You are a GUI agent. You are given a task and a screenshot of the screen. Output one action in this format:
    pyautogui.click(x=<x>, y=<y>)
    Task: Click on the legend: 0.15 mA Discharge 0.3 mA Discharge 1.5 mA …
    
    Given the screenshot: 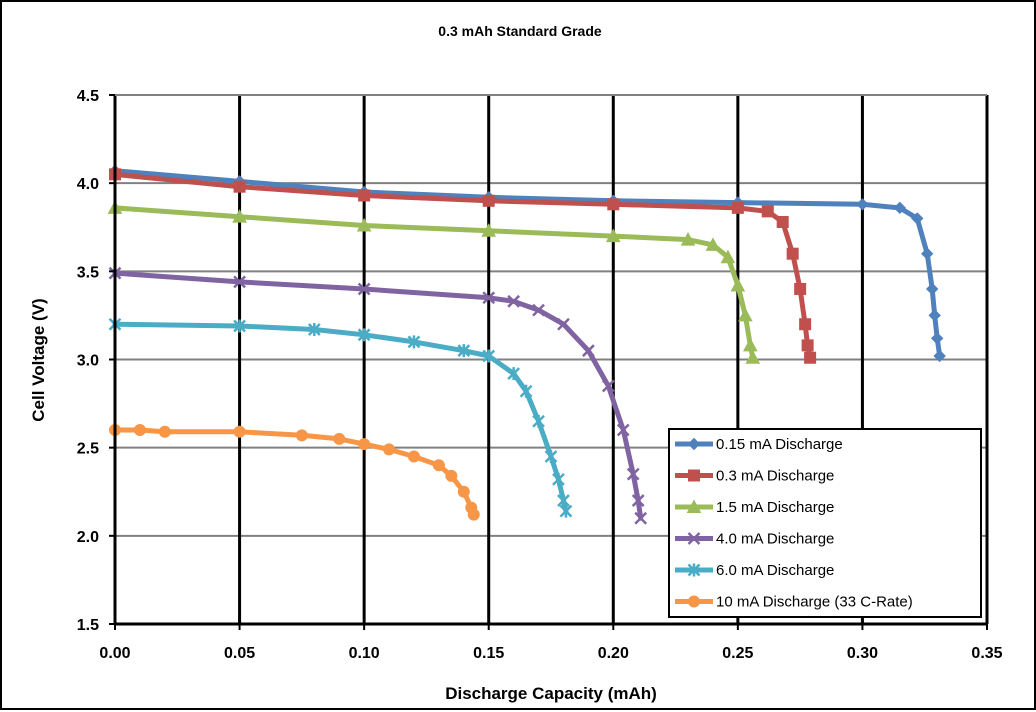 What is the action you would take?
    pyautogui.click(x=825, y=523)
    